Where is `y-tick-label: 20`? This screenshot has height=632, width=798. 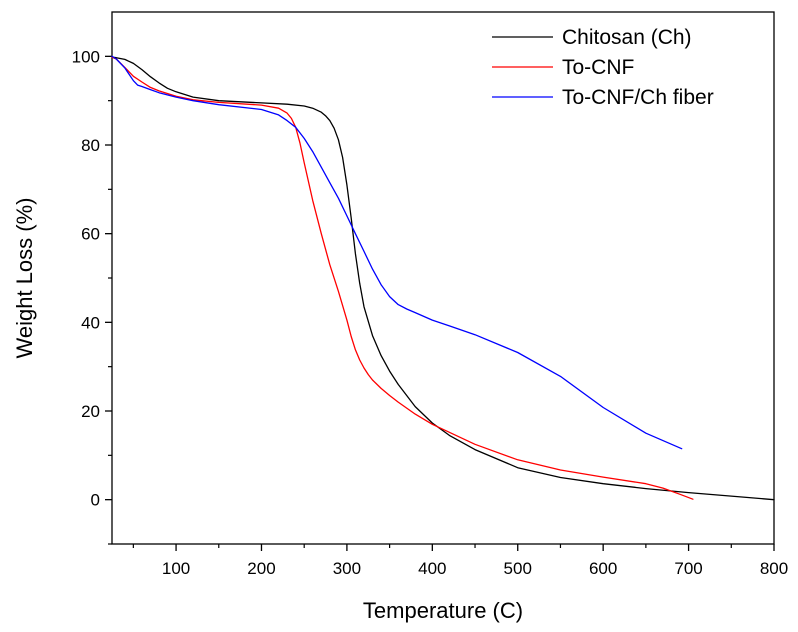
y-tick-label: 20 is located at coordinates (90, 411).